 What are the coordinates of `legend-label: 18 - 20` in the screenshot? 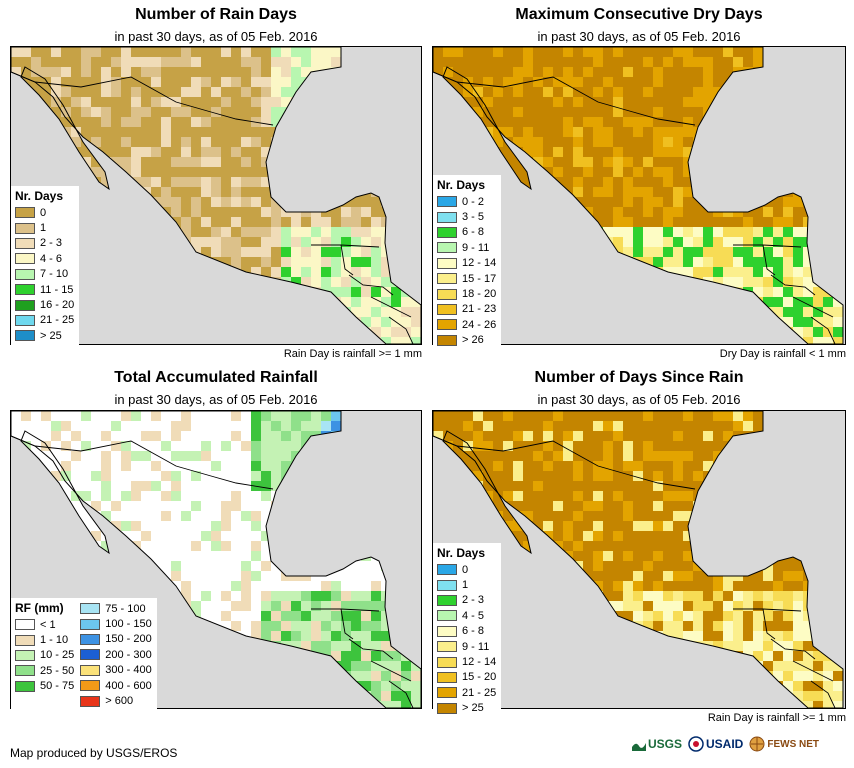 It's located at (479, 294).